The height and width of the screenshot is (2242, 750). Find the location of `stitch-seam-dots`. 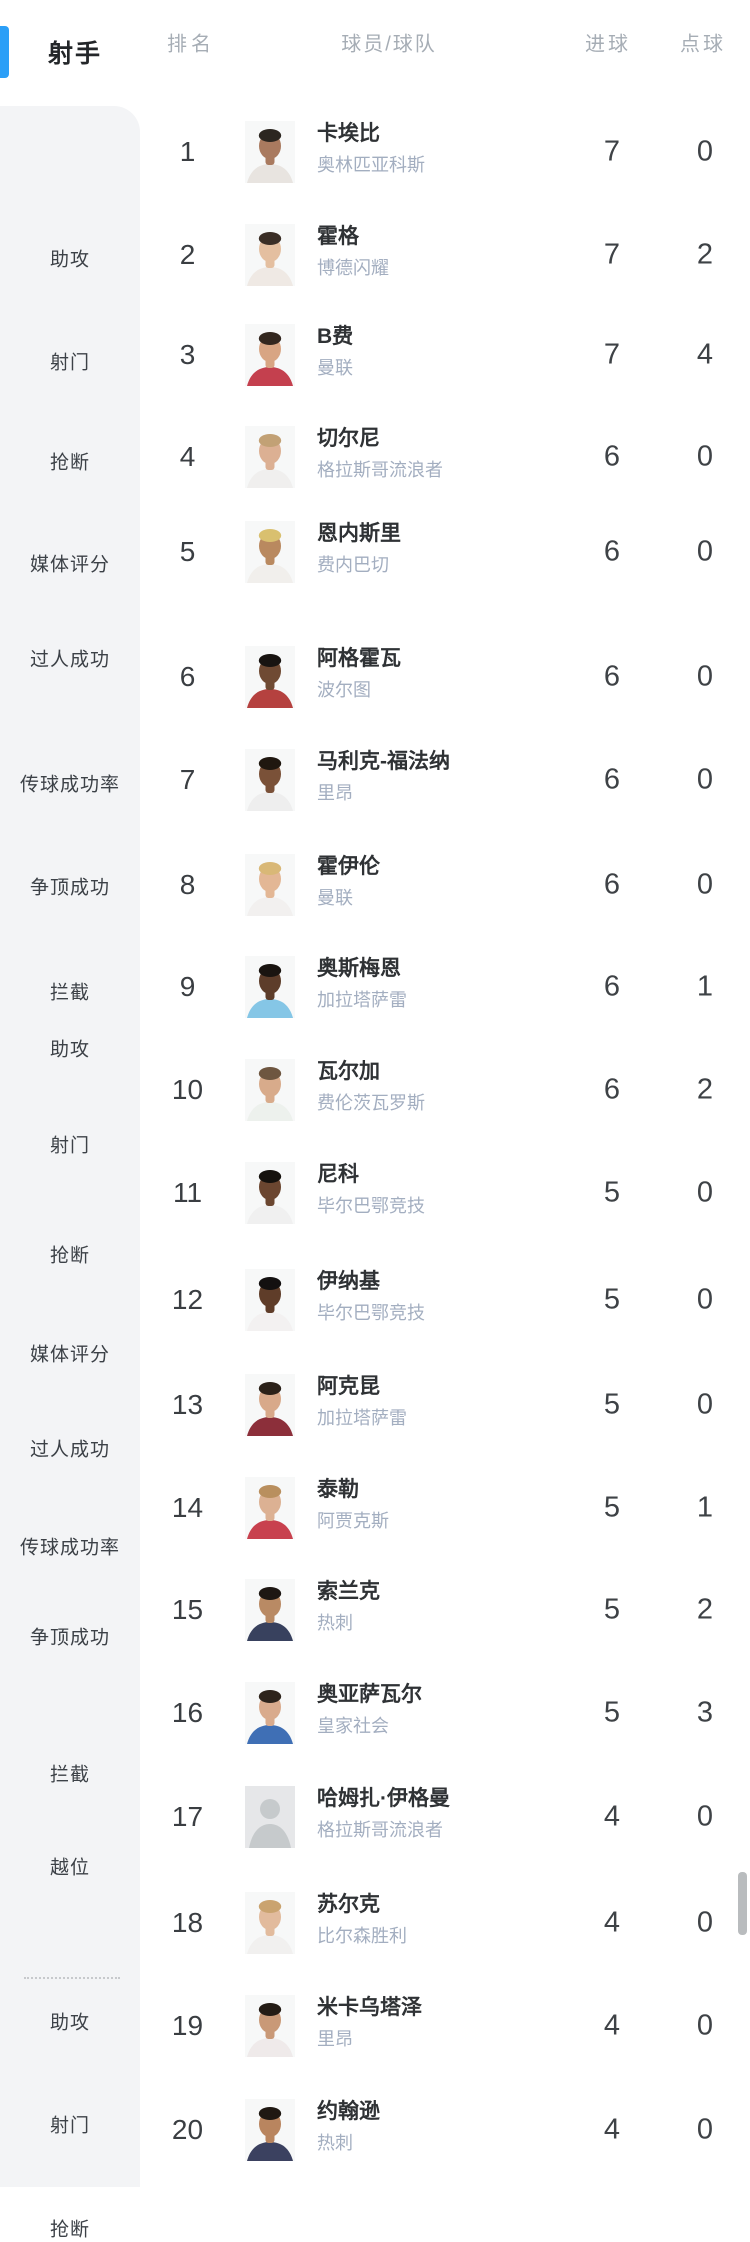

stitch-seam-dots is located at coordinates (72, 1978).